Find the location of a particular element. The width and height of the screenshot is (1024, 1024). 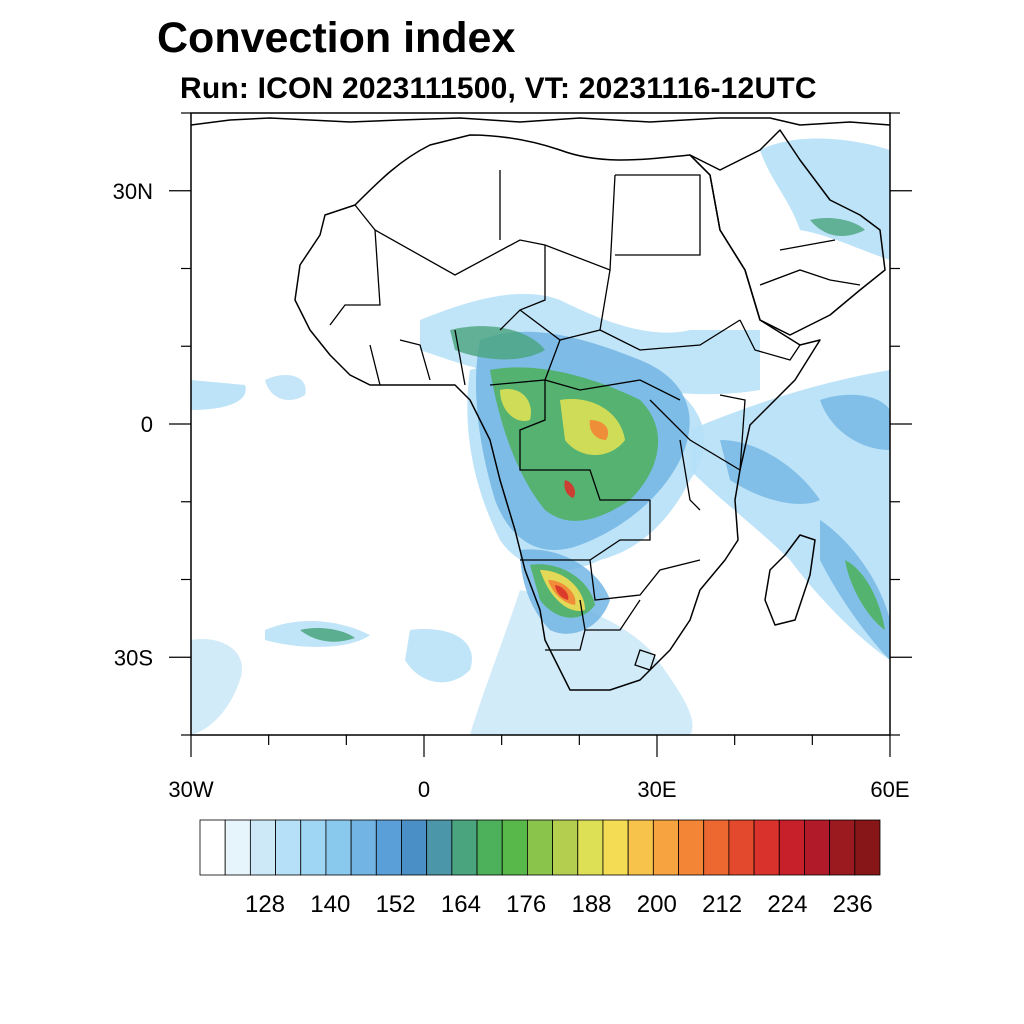

field-swath-west-atlantic is located at coordinates (218, 395).